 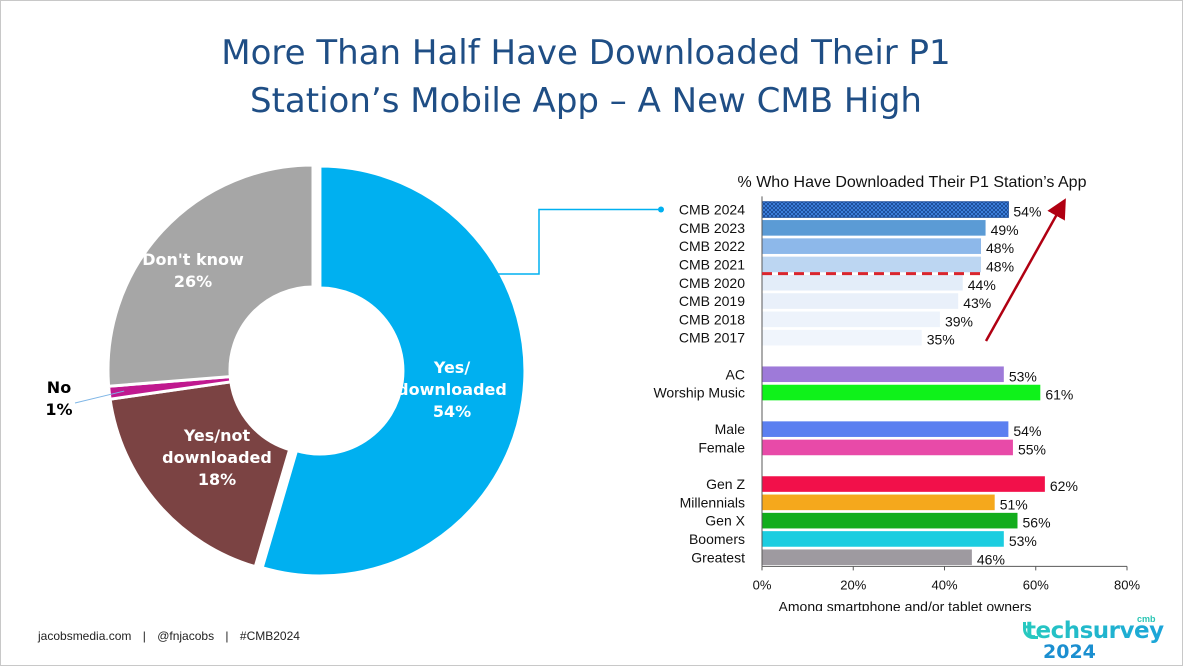 I want to click on donut-slice-label: Yes/not downloaded 18%, so click(x=217, y=457).